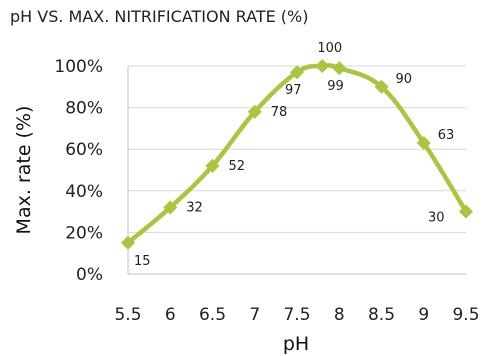 Image resolution: width=488 pixels, height=356 pixels. I want to click on x-tick-labels: 5.5 6 6.5 7 7.5 8 8.5 9 9.5, so click(296, 315).